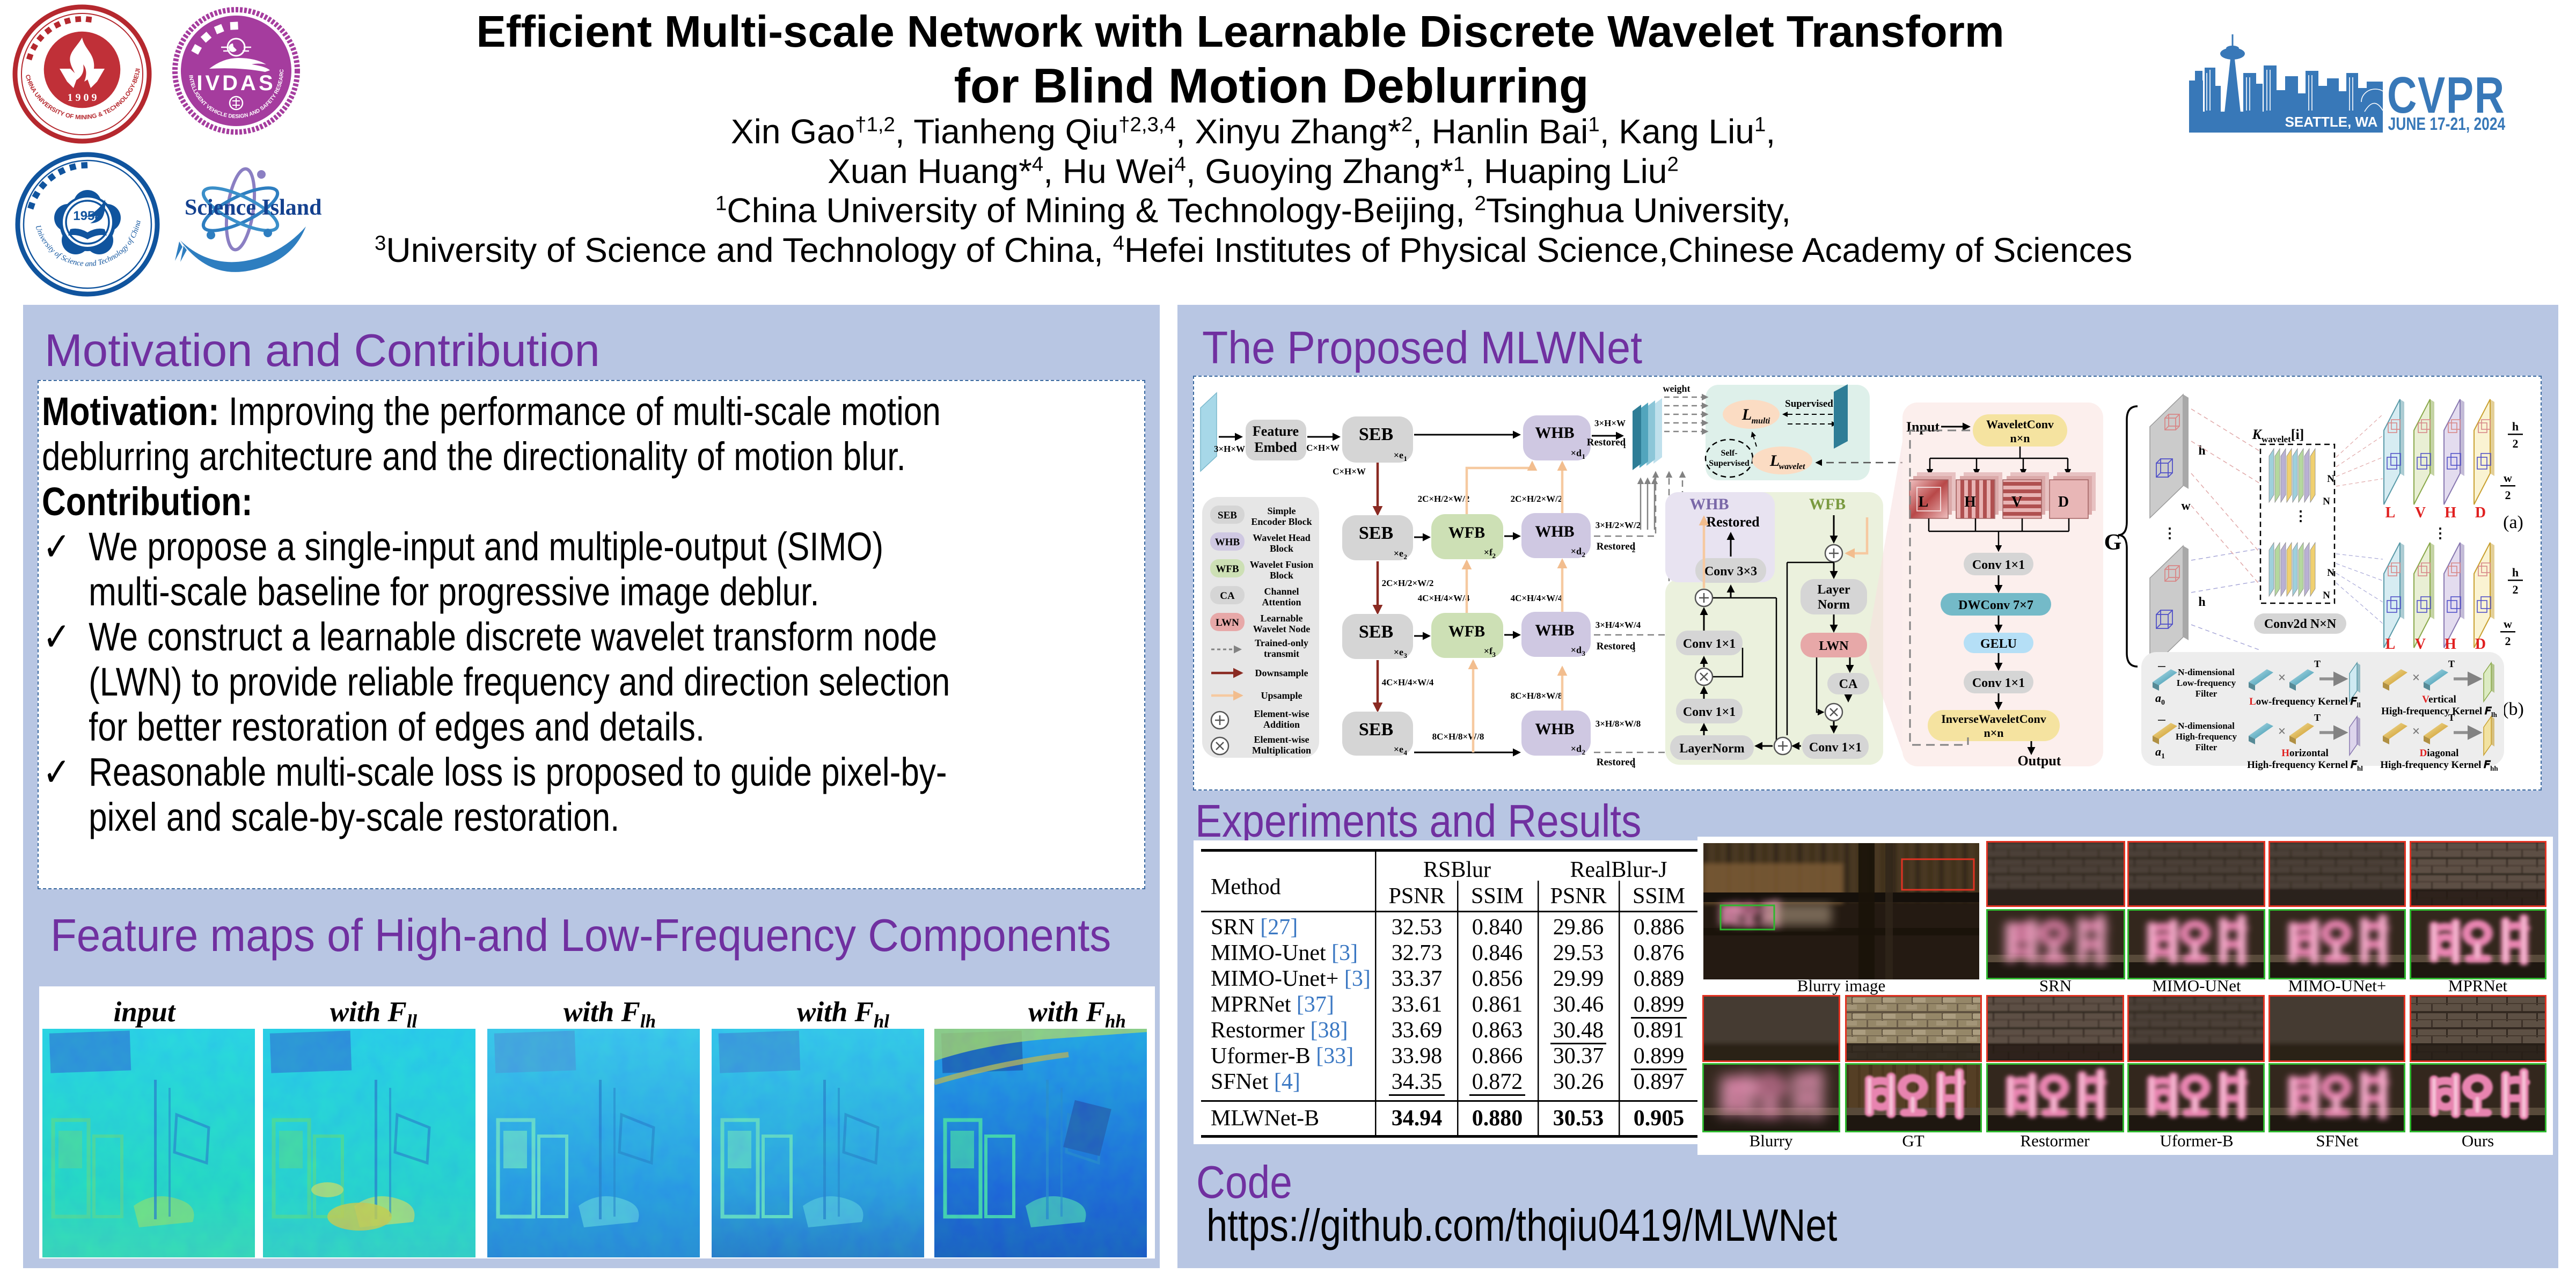 The height and width of the screenshot is (1288, 2576). I want to click on svg-text: MIMO-Unet+ [3], so click(1291, 979).